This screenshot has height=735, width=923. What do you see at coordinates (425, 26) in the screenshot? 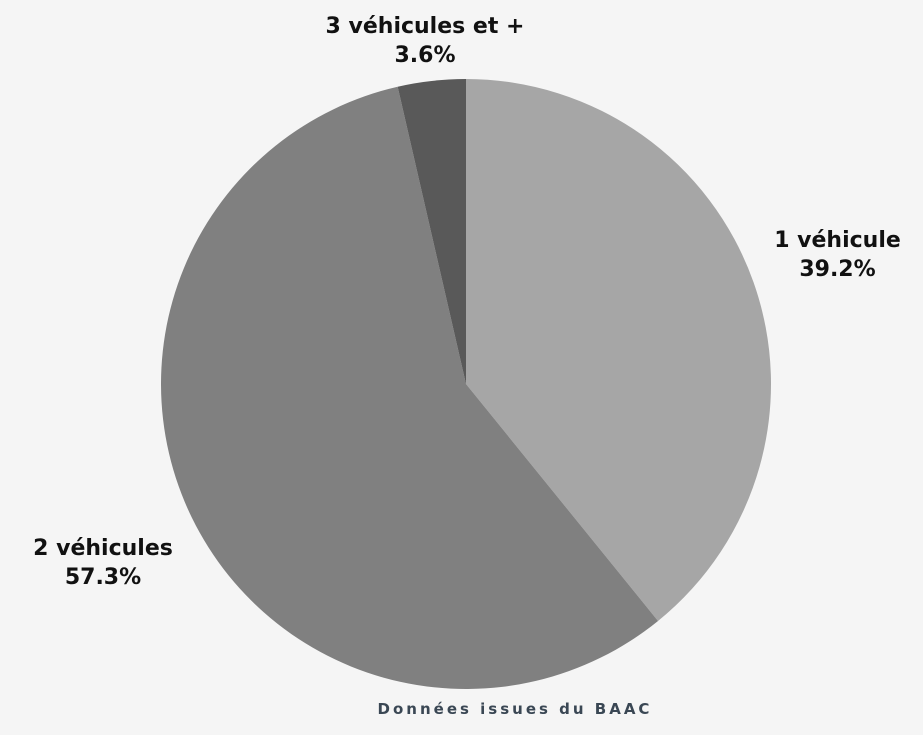
I see `slice-category-label: 3 véhicules et +` at bounding box center [425, 26].